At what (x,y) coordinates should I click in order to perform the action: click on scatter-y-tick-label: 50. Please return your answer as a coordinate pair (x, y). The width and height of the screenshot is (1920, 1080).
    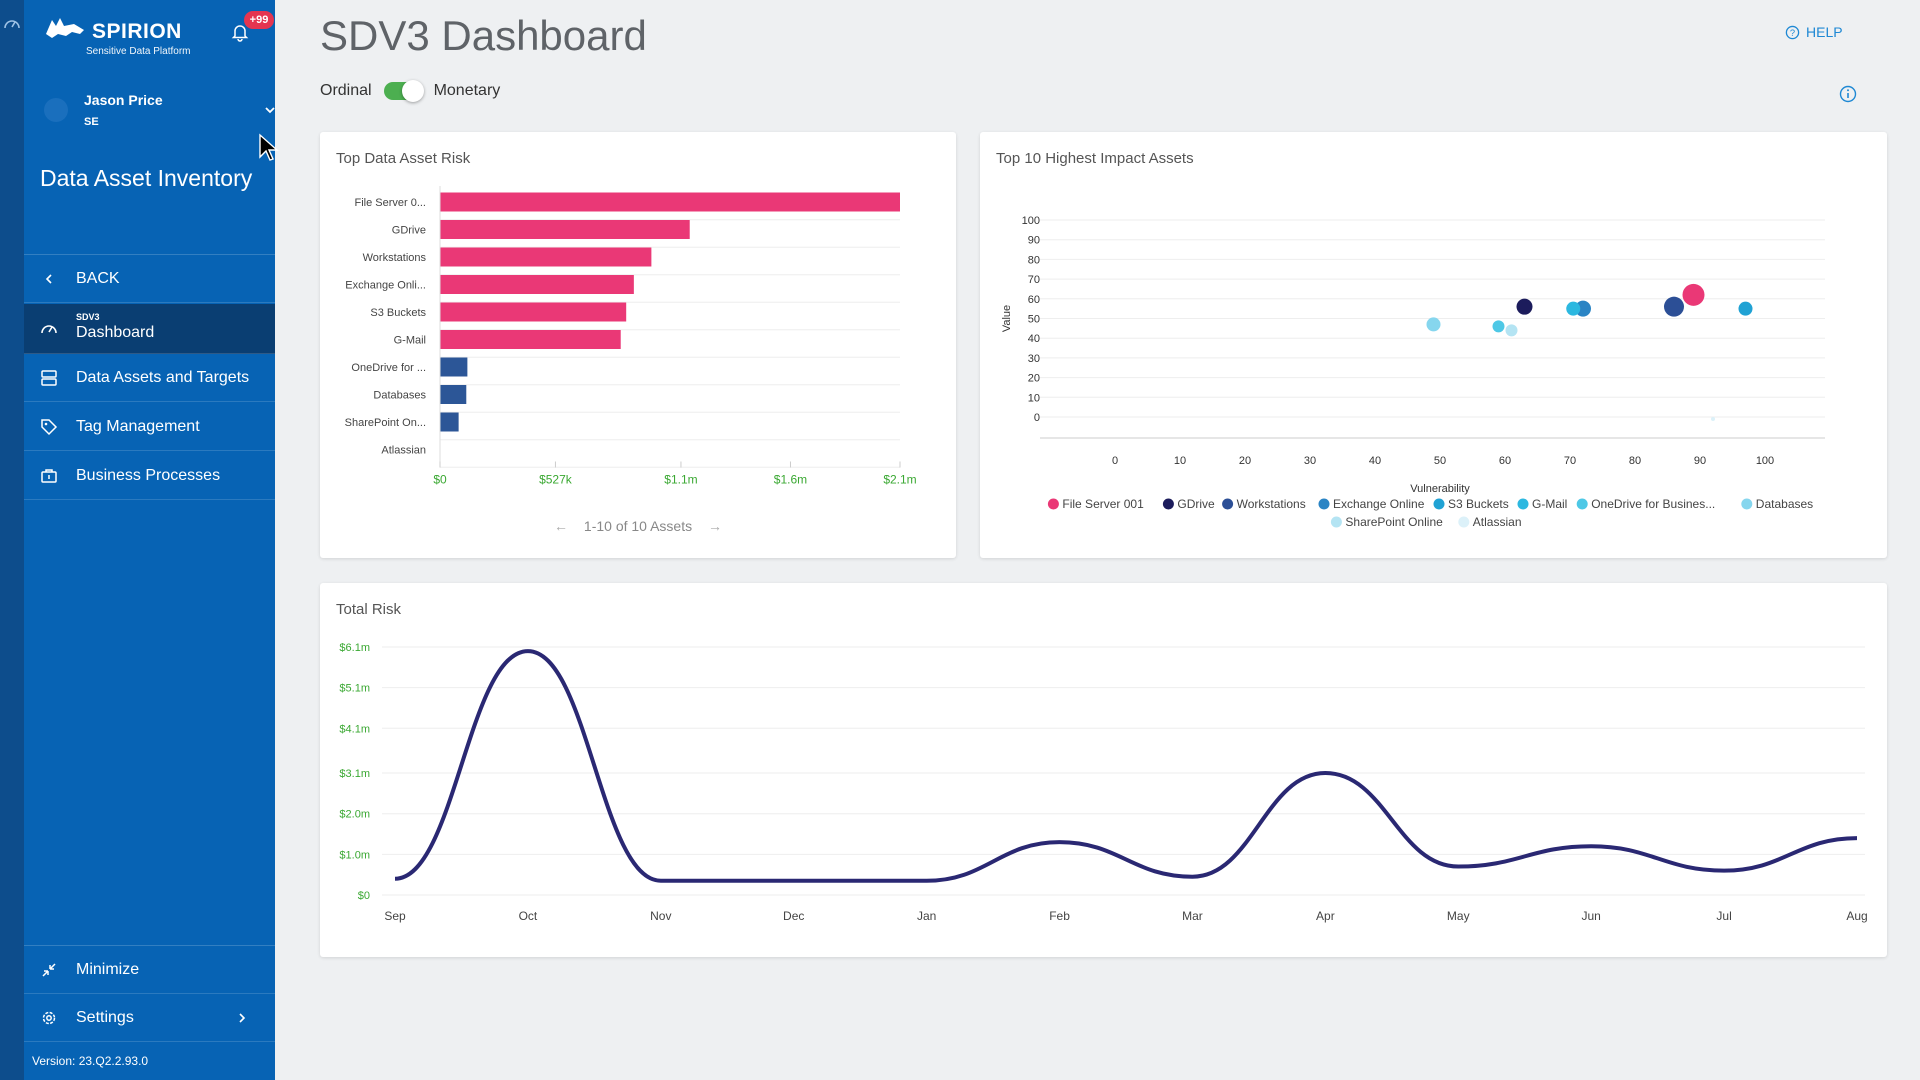
    Looking at the image, I should click on (1034, 320).